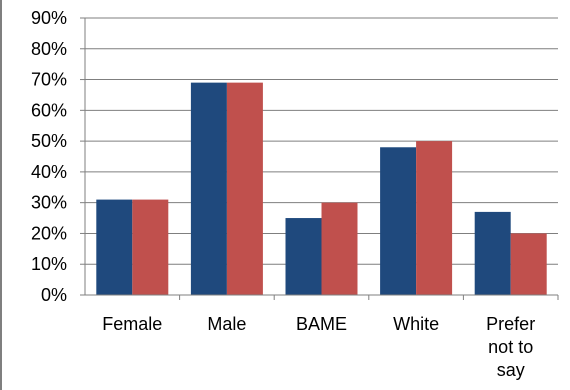 Image resolution: width=570 pixels, height=390 pixels. What do you see at coordinates (318, 347) in the screenshot?
I see `x-category-labels: Female Male BAME White Prefer not to say` at bounding box center [318, 347].